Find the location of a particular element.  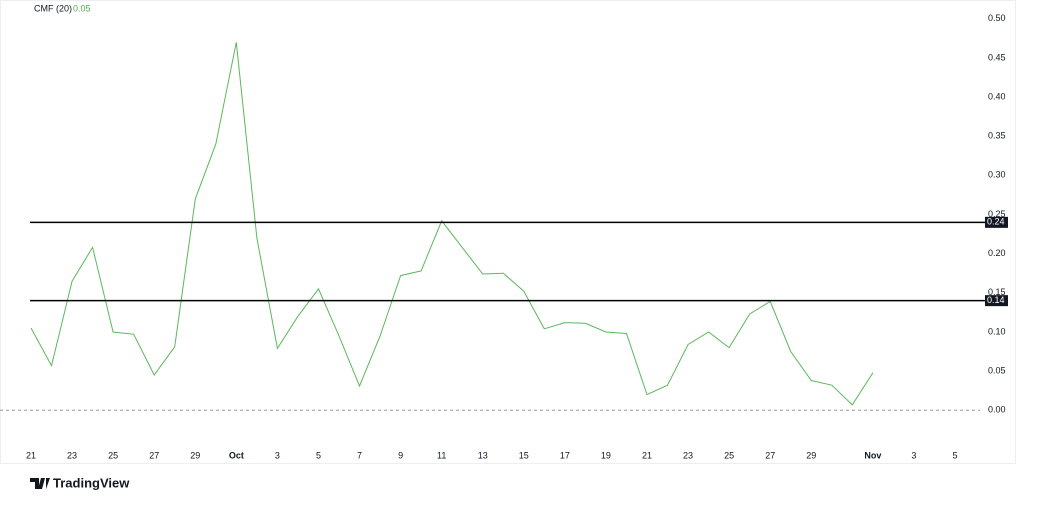

logo-icon is located at coordinates (40, 483).